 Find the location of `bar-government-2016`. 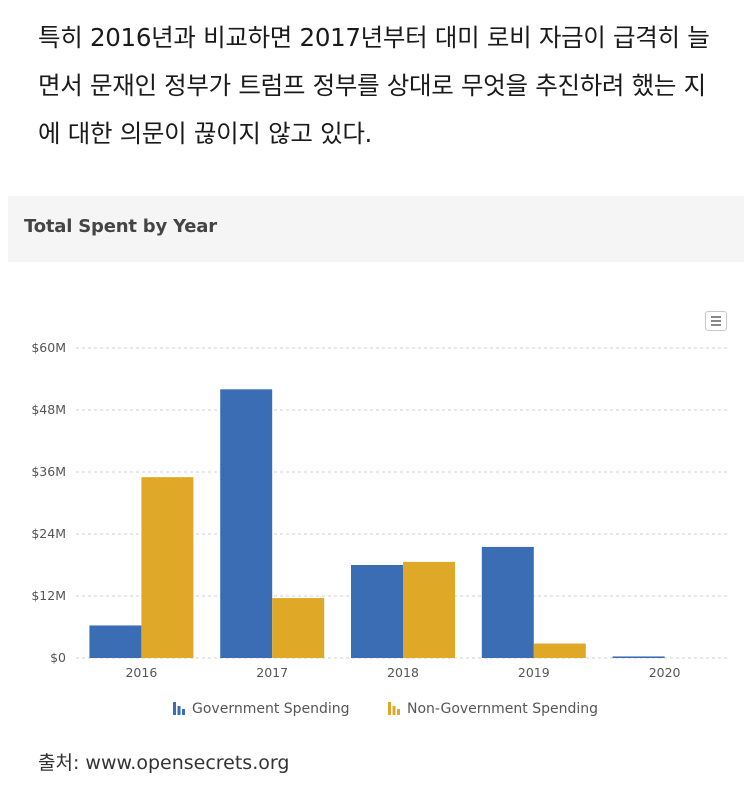

bar-government-2016 is located at coordinates (115, 641).